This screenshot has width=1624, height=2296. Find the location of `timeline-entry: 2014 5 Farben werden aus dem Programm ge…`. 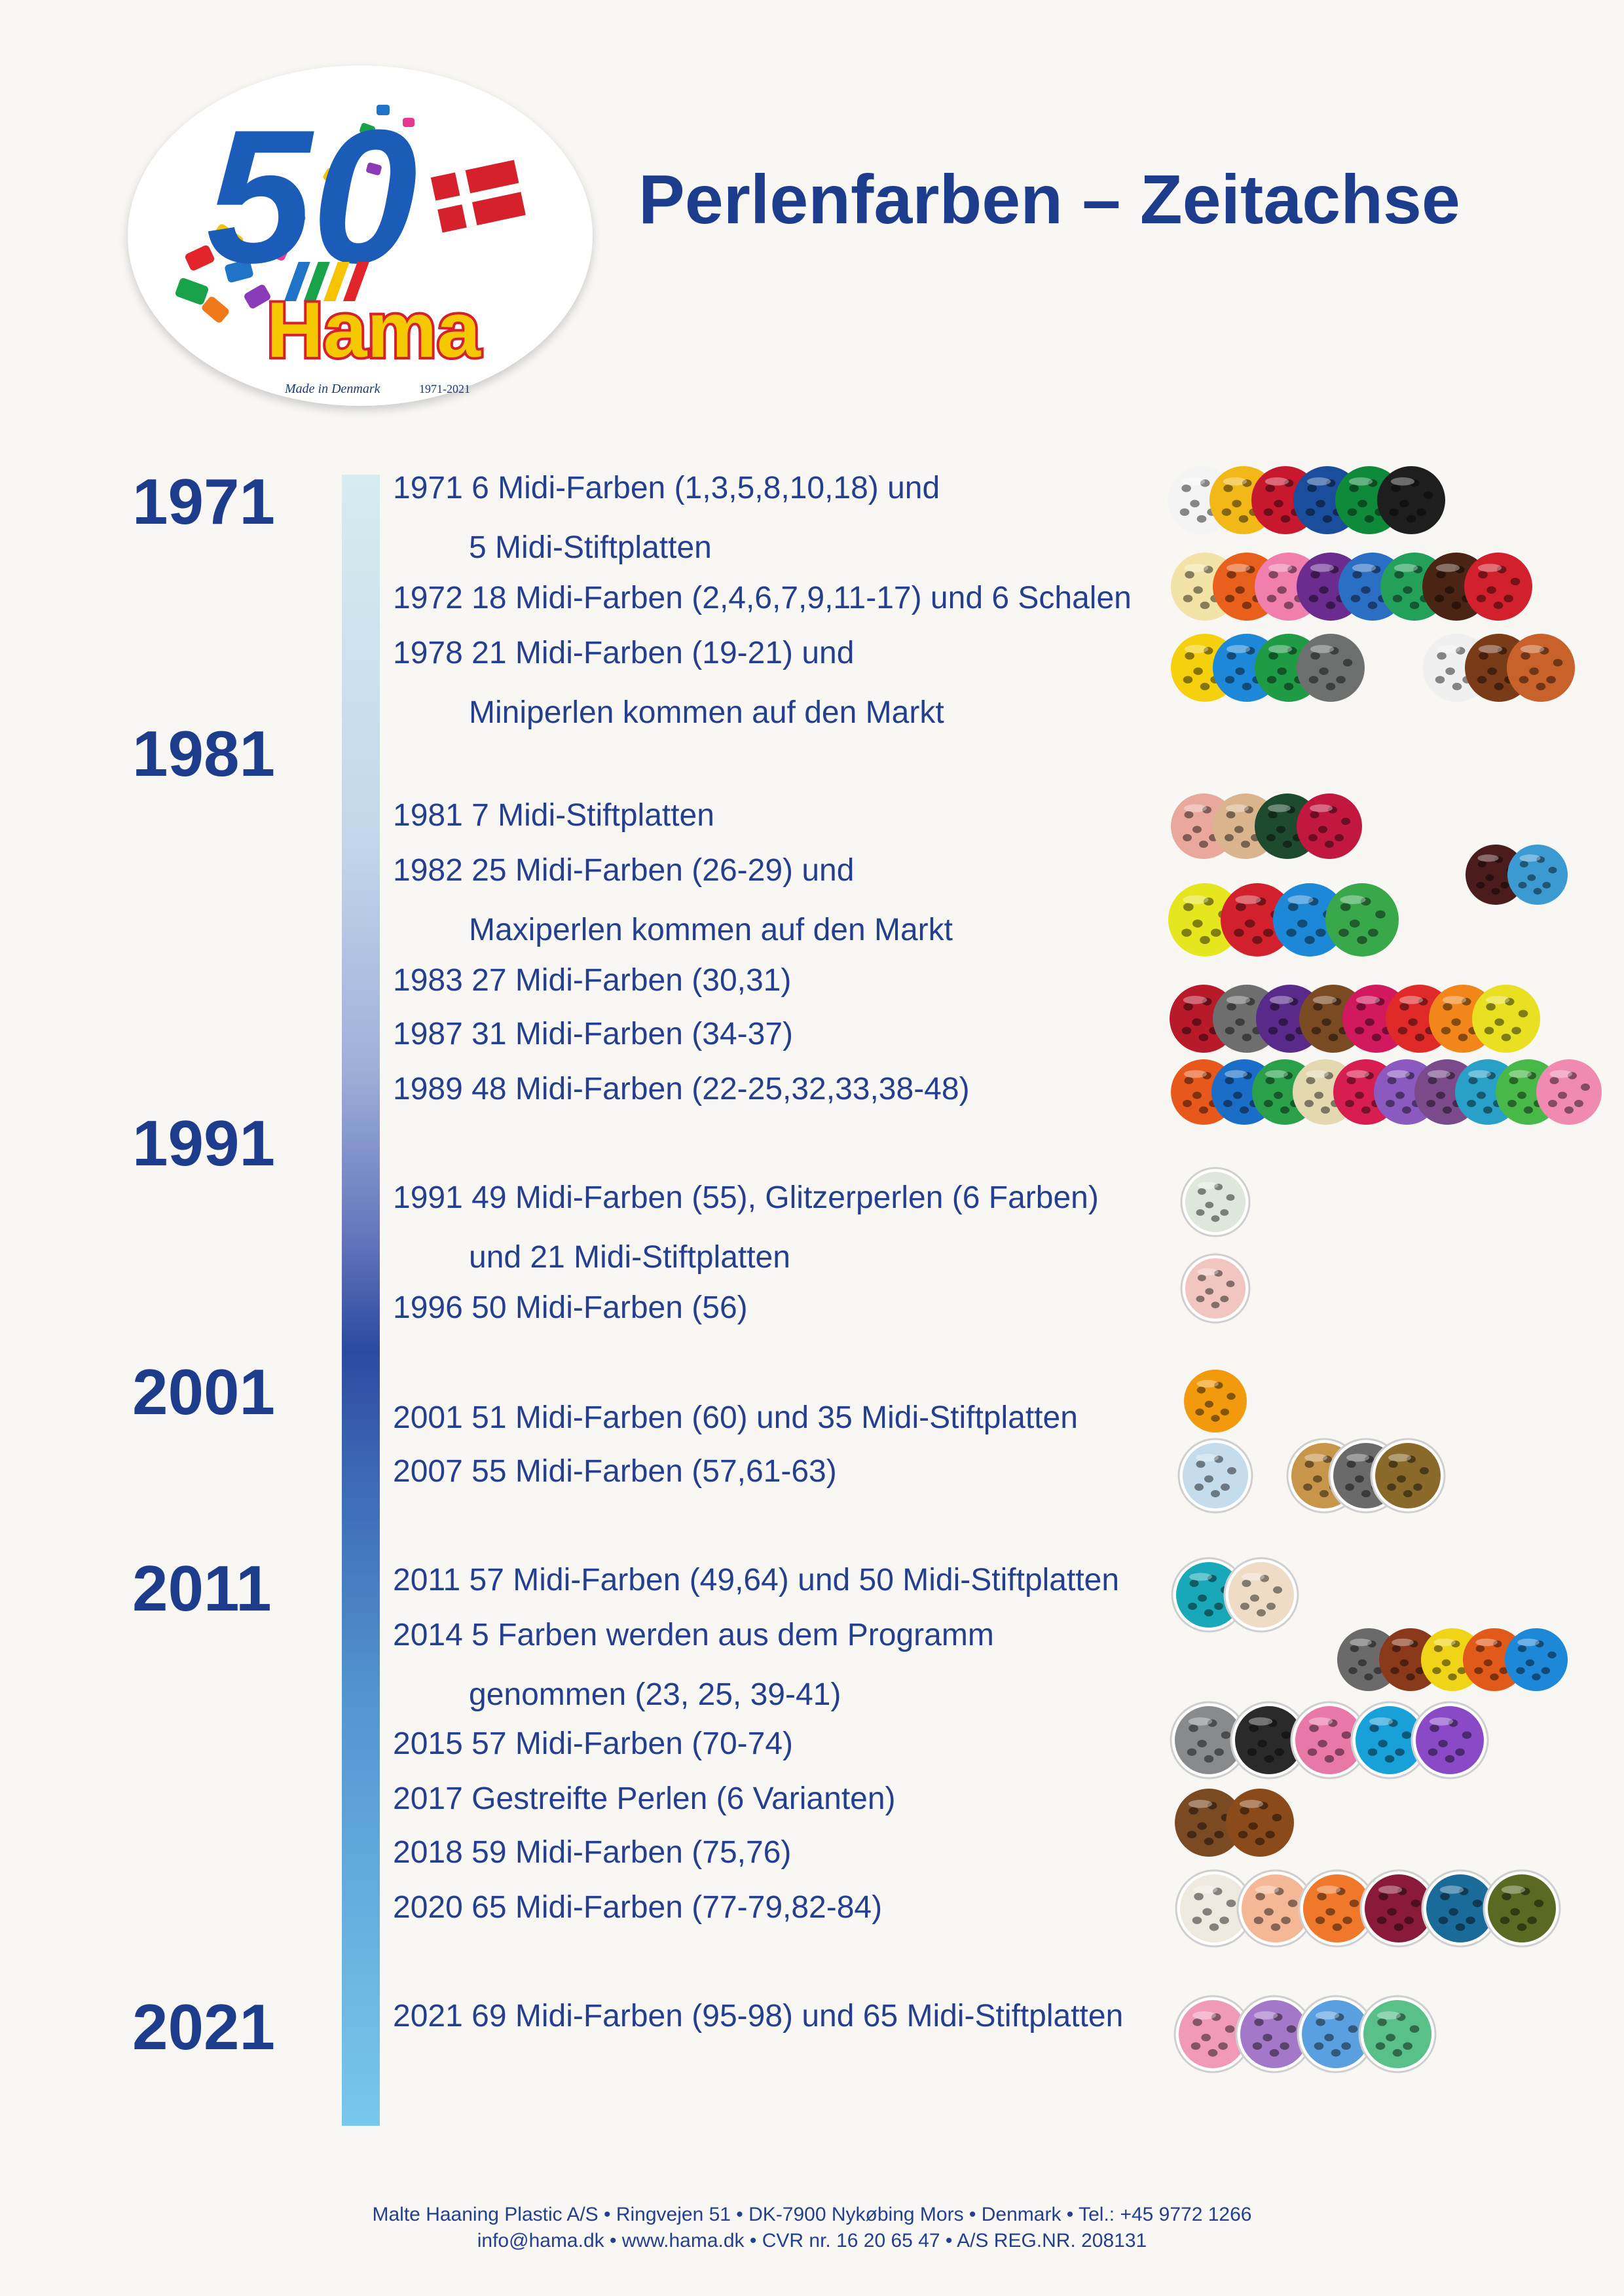

timeline-entry: 2014 5 Farben werden aus dem Programm ge… is located at coordinates (693, 1665).